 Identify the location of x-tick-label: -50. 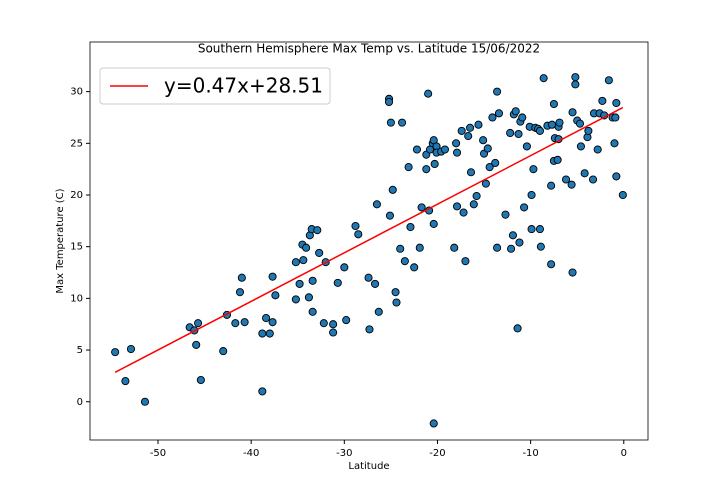
(158, 453).